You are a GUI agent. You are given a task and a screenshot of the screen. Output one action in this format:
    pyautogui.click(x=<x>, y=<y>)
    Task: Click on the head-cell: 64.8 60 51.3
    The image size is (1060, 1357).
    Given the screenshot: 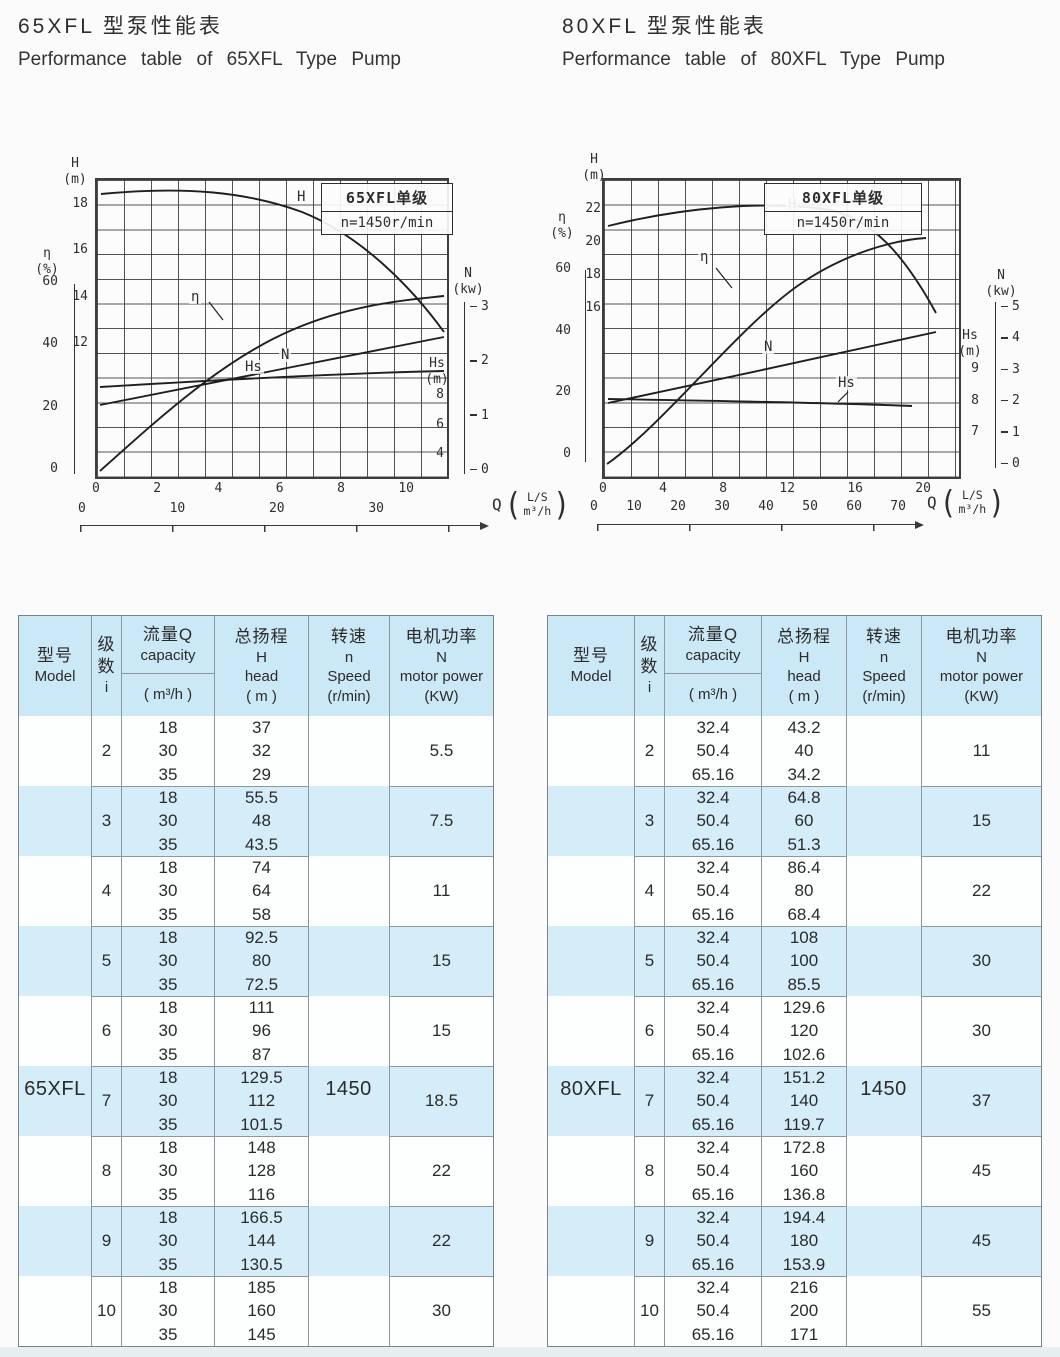 What is the action you would take?
    pyautogui.click(x=803, y=821)
    